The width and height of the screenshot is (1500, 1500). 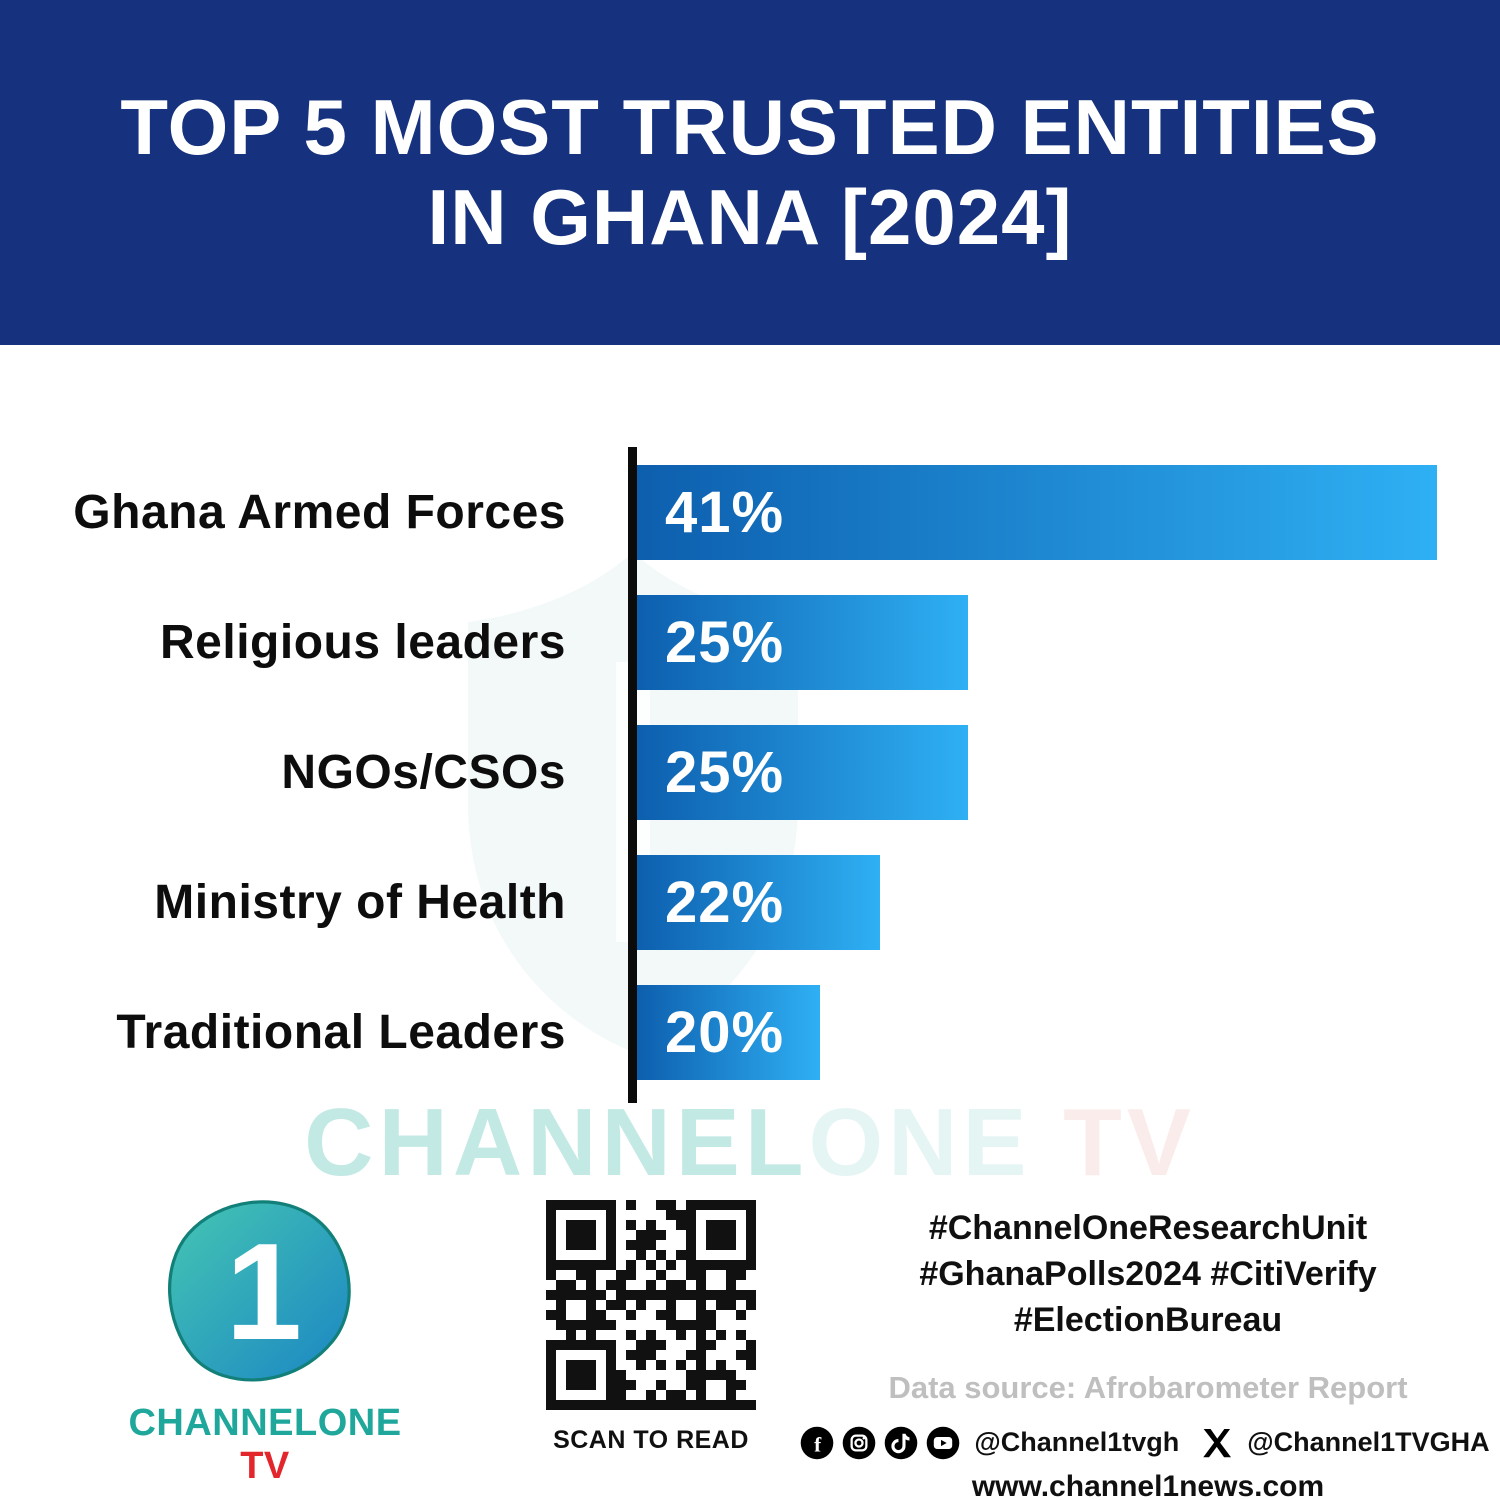 I want to click on youtube-icon, so click(x=943, y=1443).